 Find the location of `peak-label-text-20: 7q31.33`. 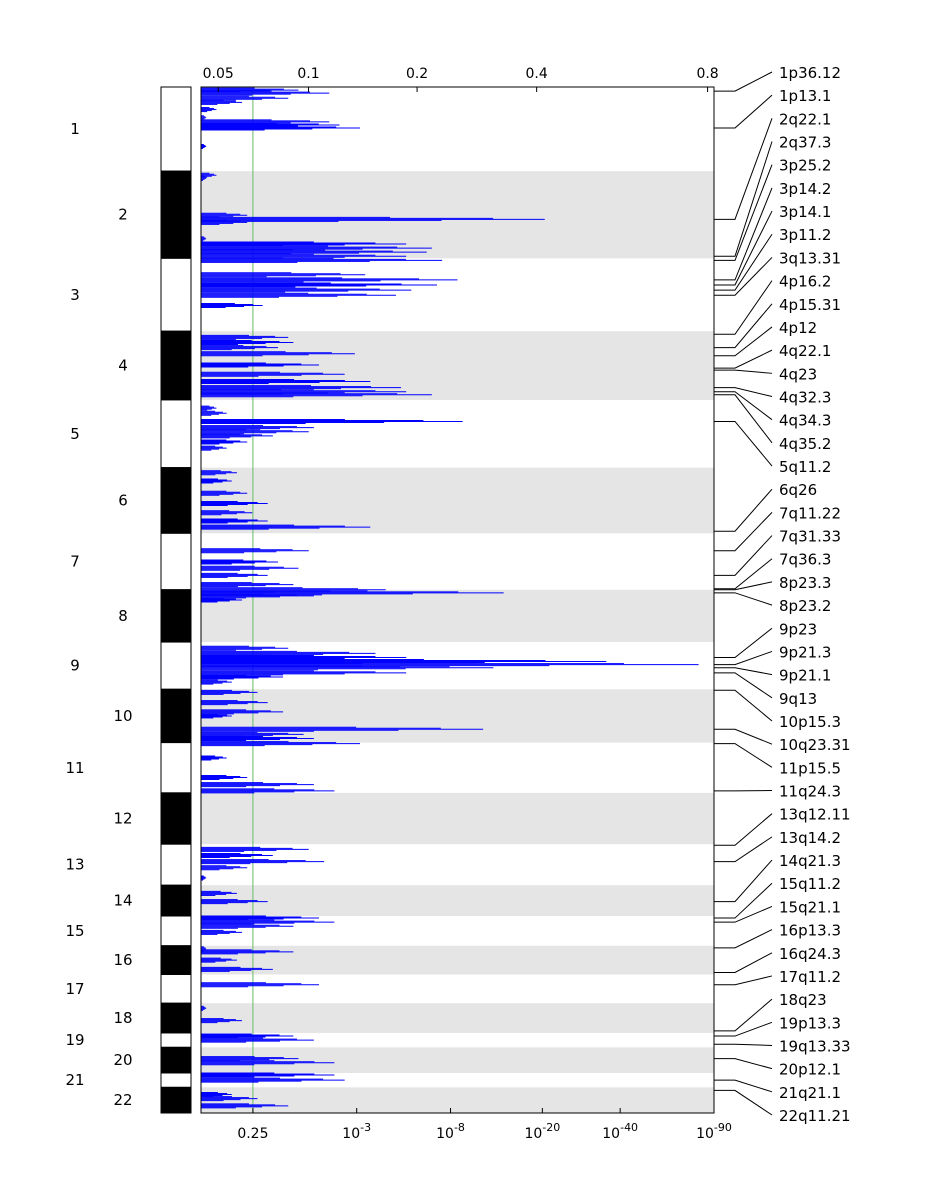

peak-label-text-20: 7q31.33 is located at coordinates (810, 537).